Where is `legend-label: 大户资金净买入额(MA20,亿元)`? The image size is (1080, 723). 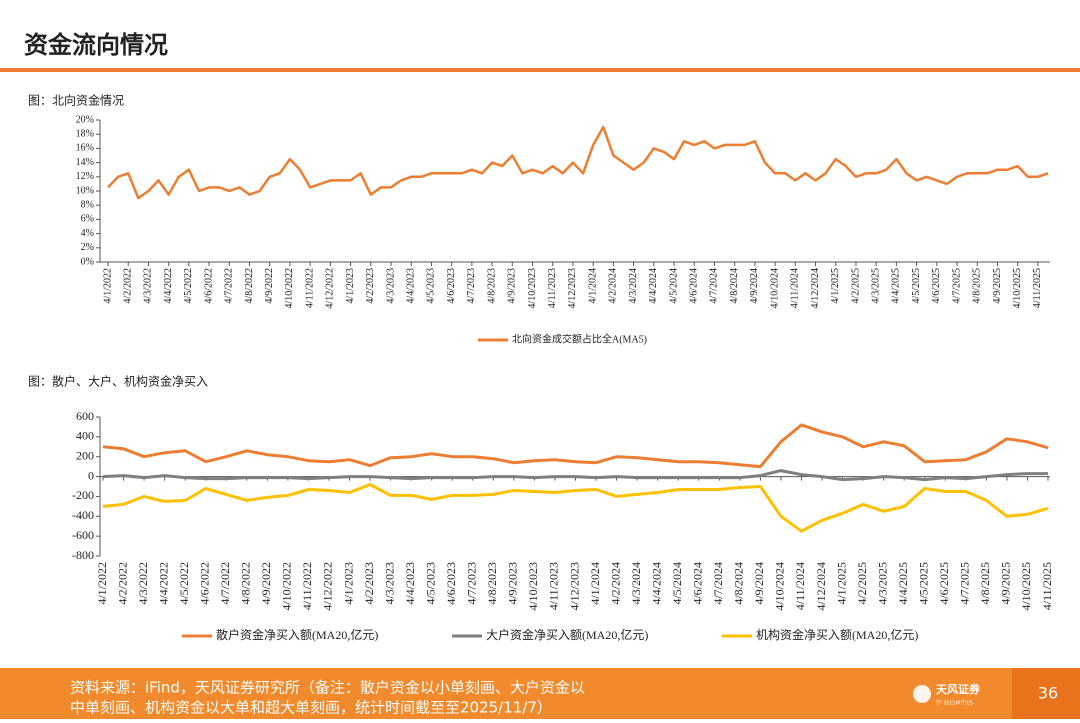 legend-label: 大户资金净买入额(MA20,亿元) is located at coordinates (567, 634).